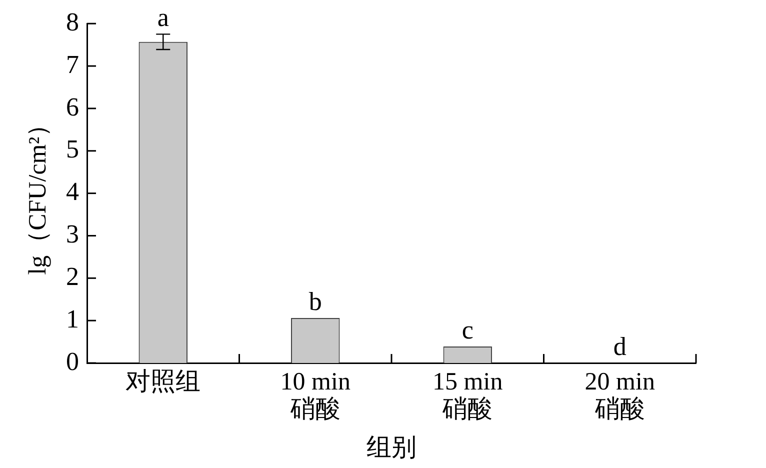 The height and width of the screenshot is (468, 766). Describe the element at coordinates (72, 149) in the screenshot. I see `y-tick-label: 5` at that location.